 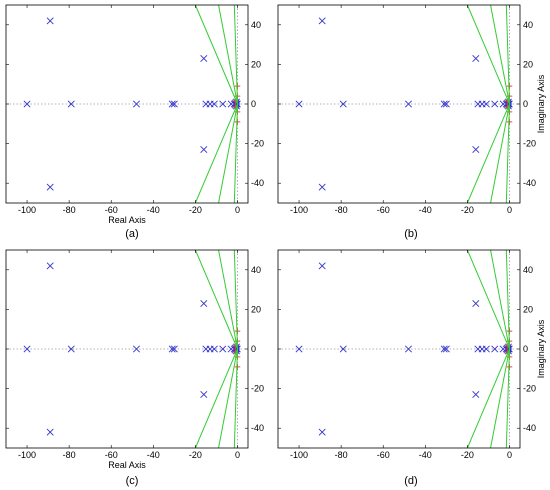 What do you see at coordinates (132, 481) in the screenshot?
I see `panel-label: (c)` at bounding box center [132, 481].